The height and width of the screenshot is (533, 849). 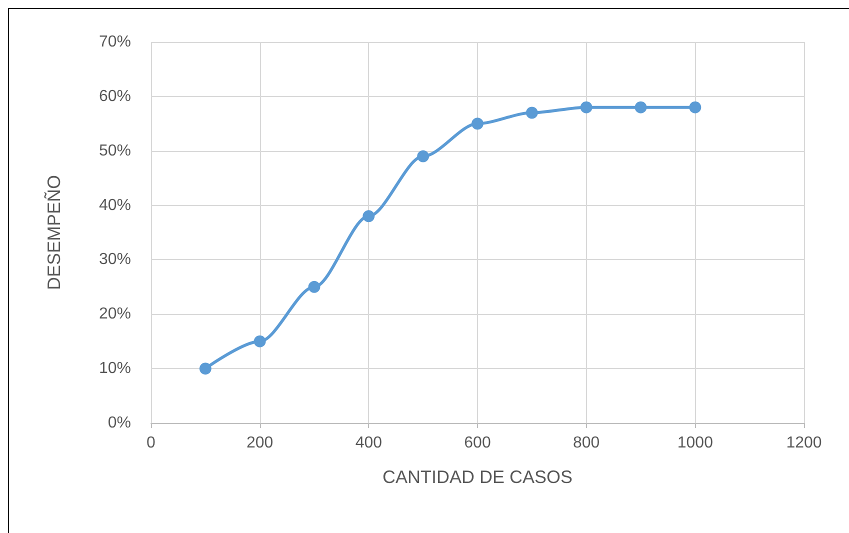 I want to click on x-tick-label: 800, so click(x=586, y=443).